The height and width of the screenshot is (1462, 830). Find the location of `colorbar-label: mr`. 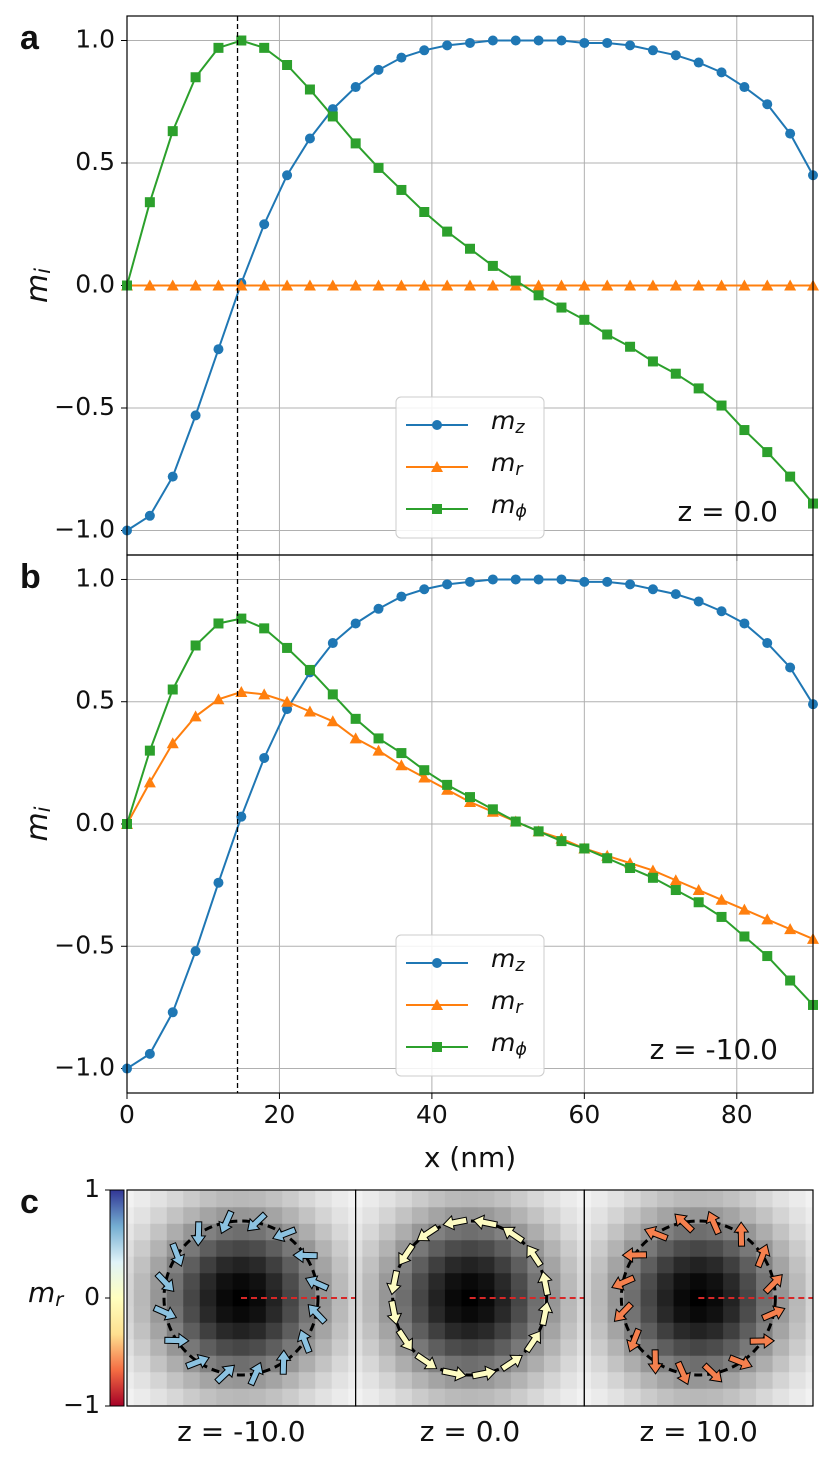

colorbar-label: mr is located at coordinates (46, 1293).